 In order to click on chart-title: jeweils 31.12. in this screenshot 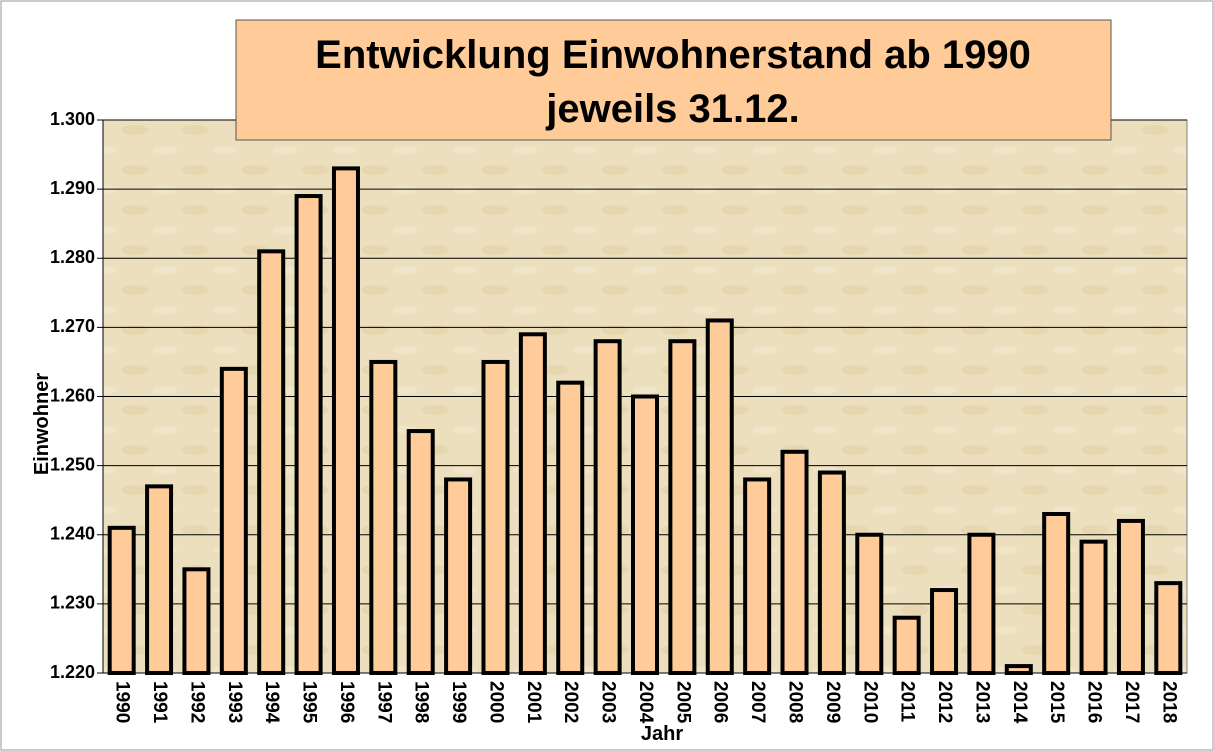, I will do `click(672, 109)`.